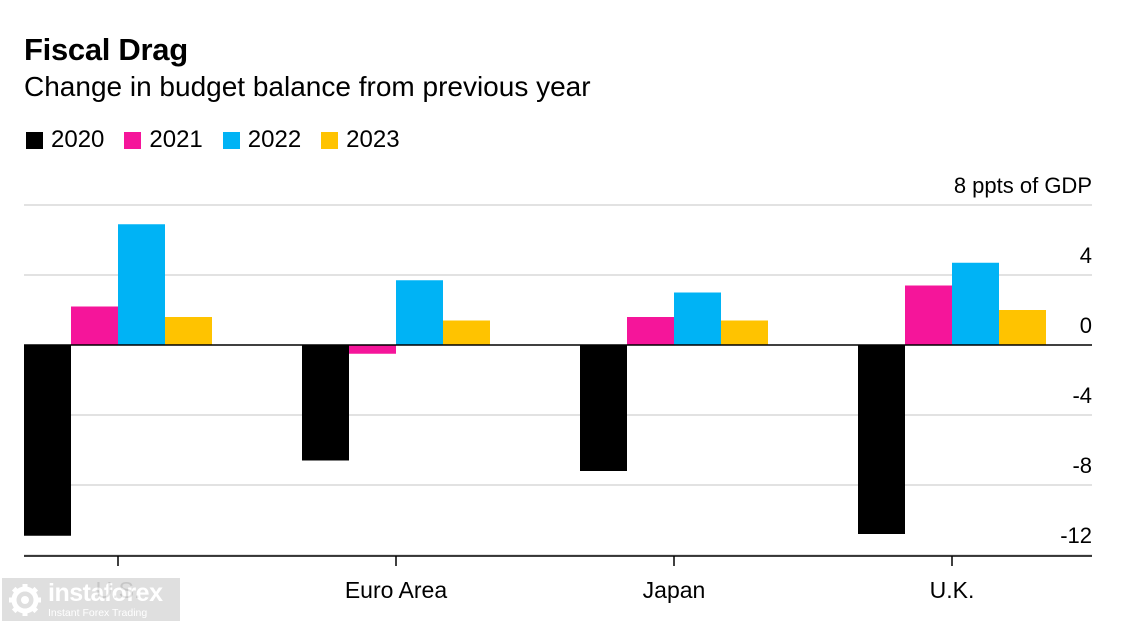  I want to click on bar-2020-u-k-, so click(881, 439).